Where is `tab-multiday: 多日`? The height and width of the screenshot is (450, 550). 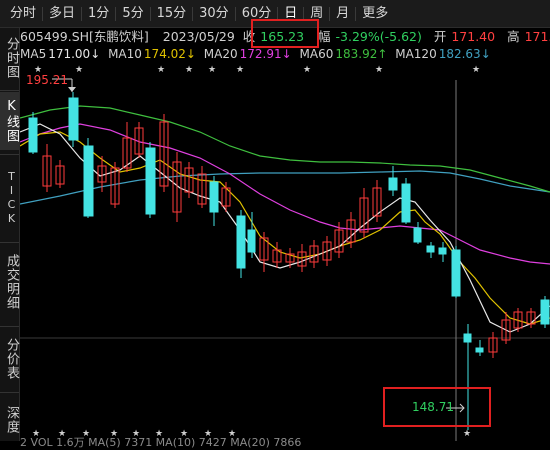
tab-multiday: 多日 is located at coordinates (62, 13).